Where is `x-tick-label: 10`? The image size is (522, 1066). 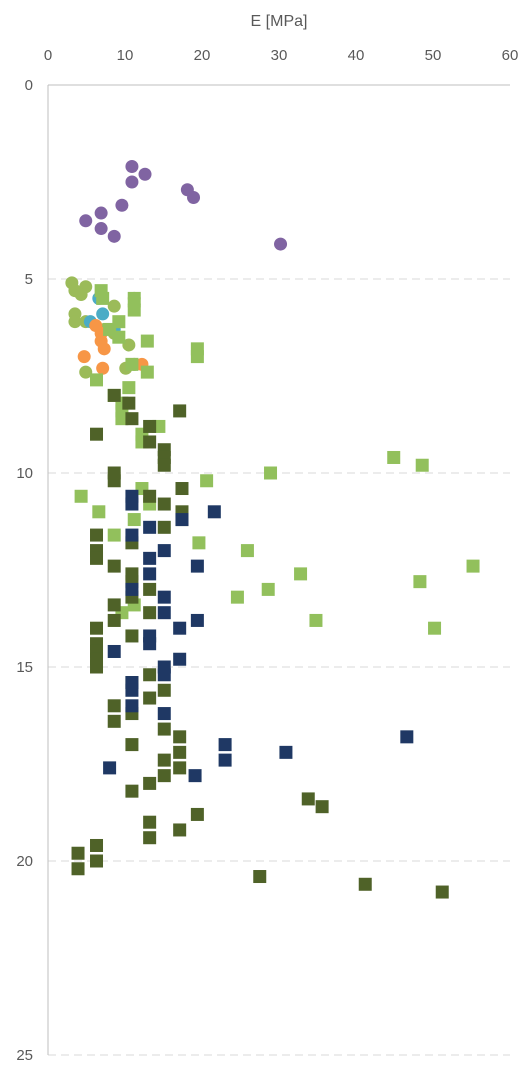
x-tick-label: 10 is located at coordinates (125, 55).